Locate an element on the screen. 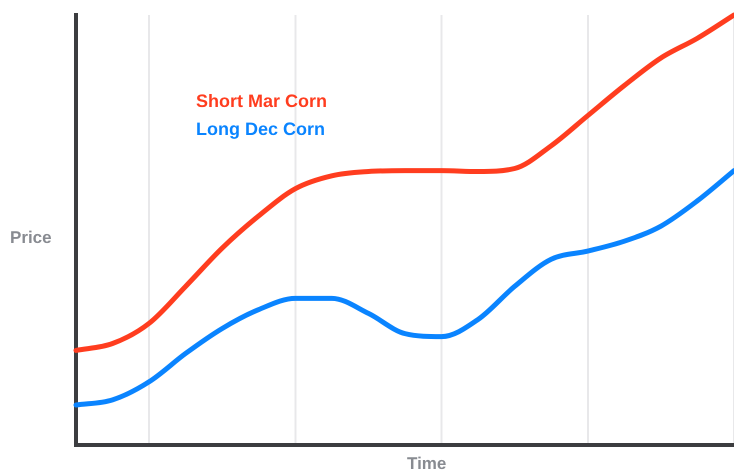 The width and height of the screenshot is (734, 474). text: Long Dec Corn is located at coordinates (261, 129).